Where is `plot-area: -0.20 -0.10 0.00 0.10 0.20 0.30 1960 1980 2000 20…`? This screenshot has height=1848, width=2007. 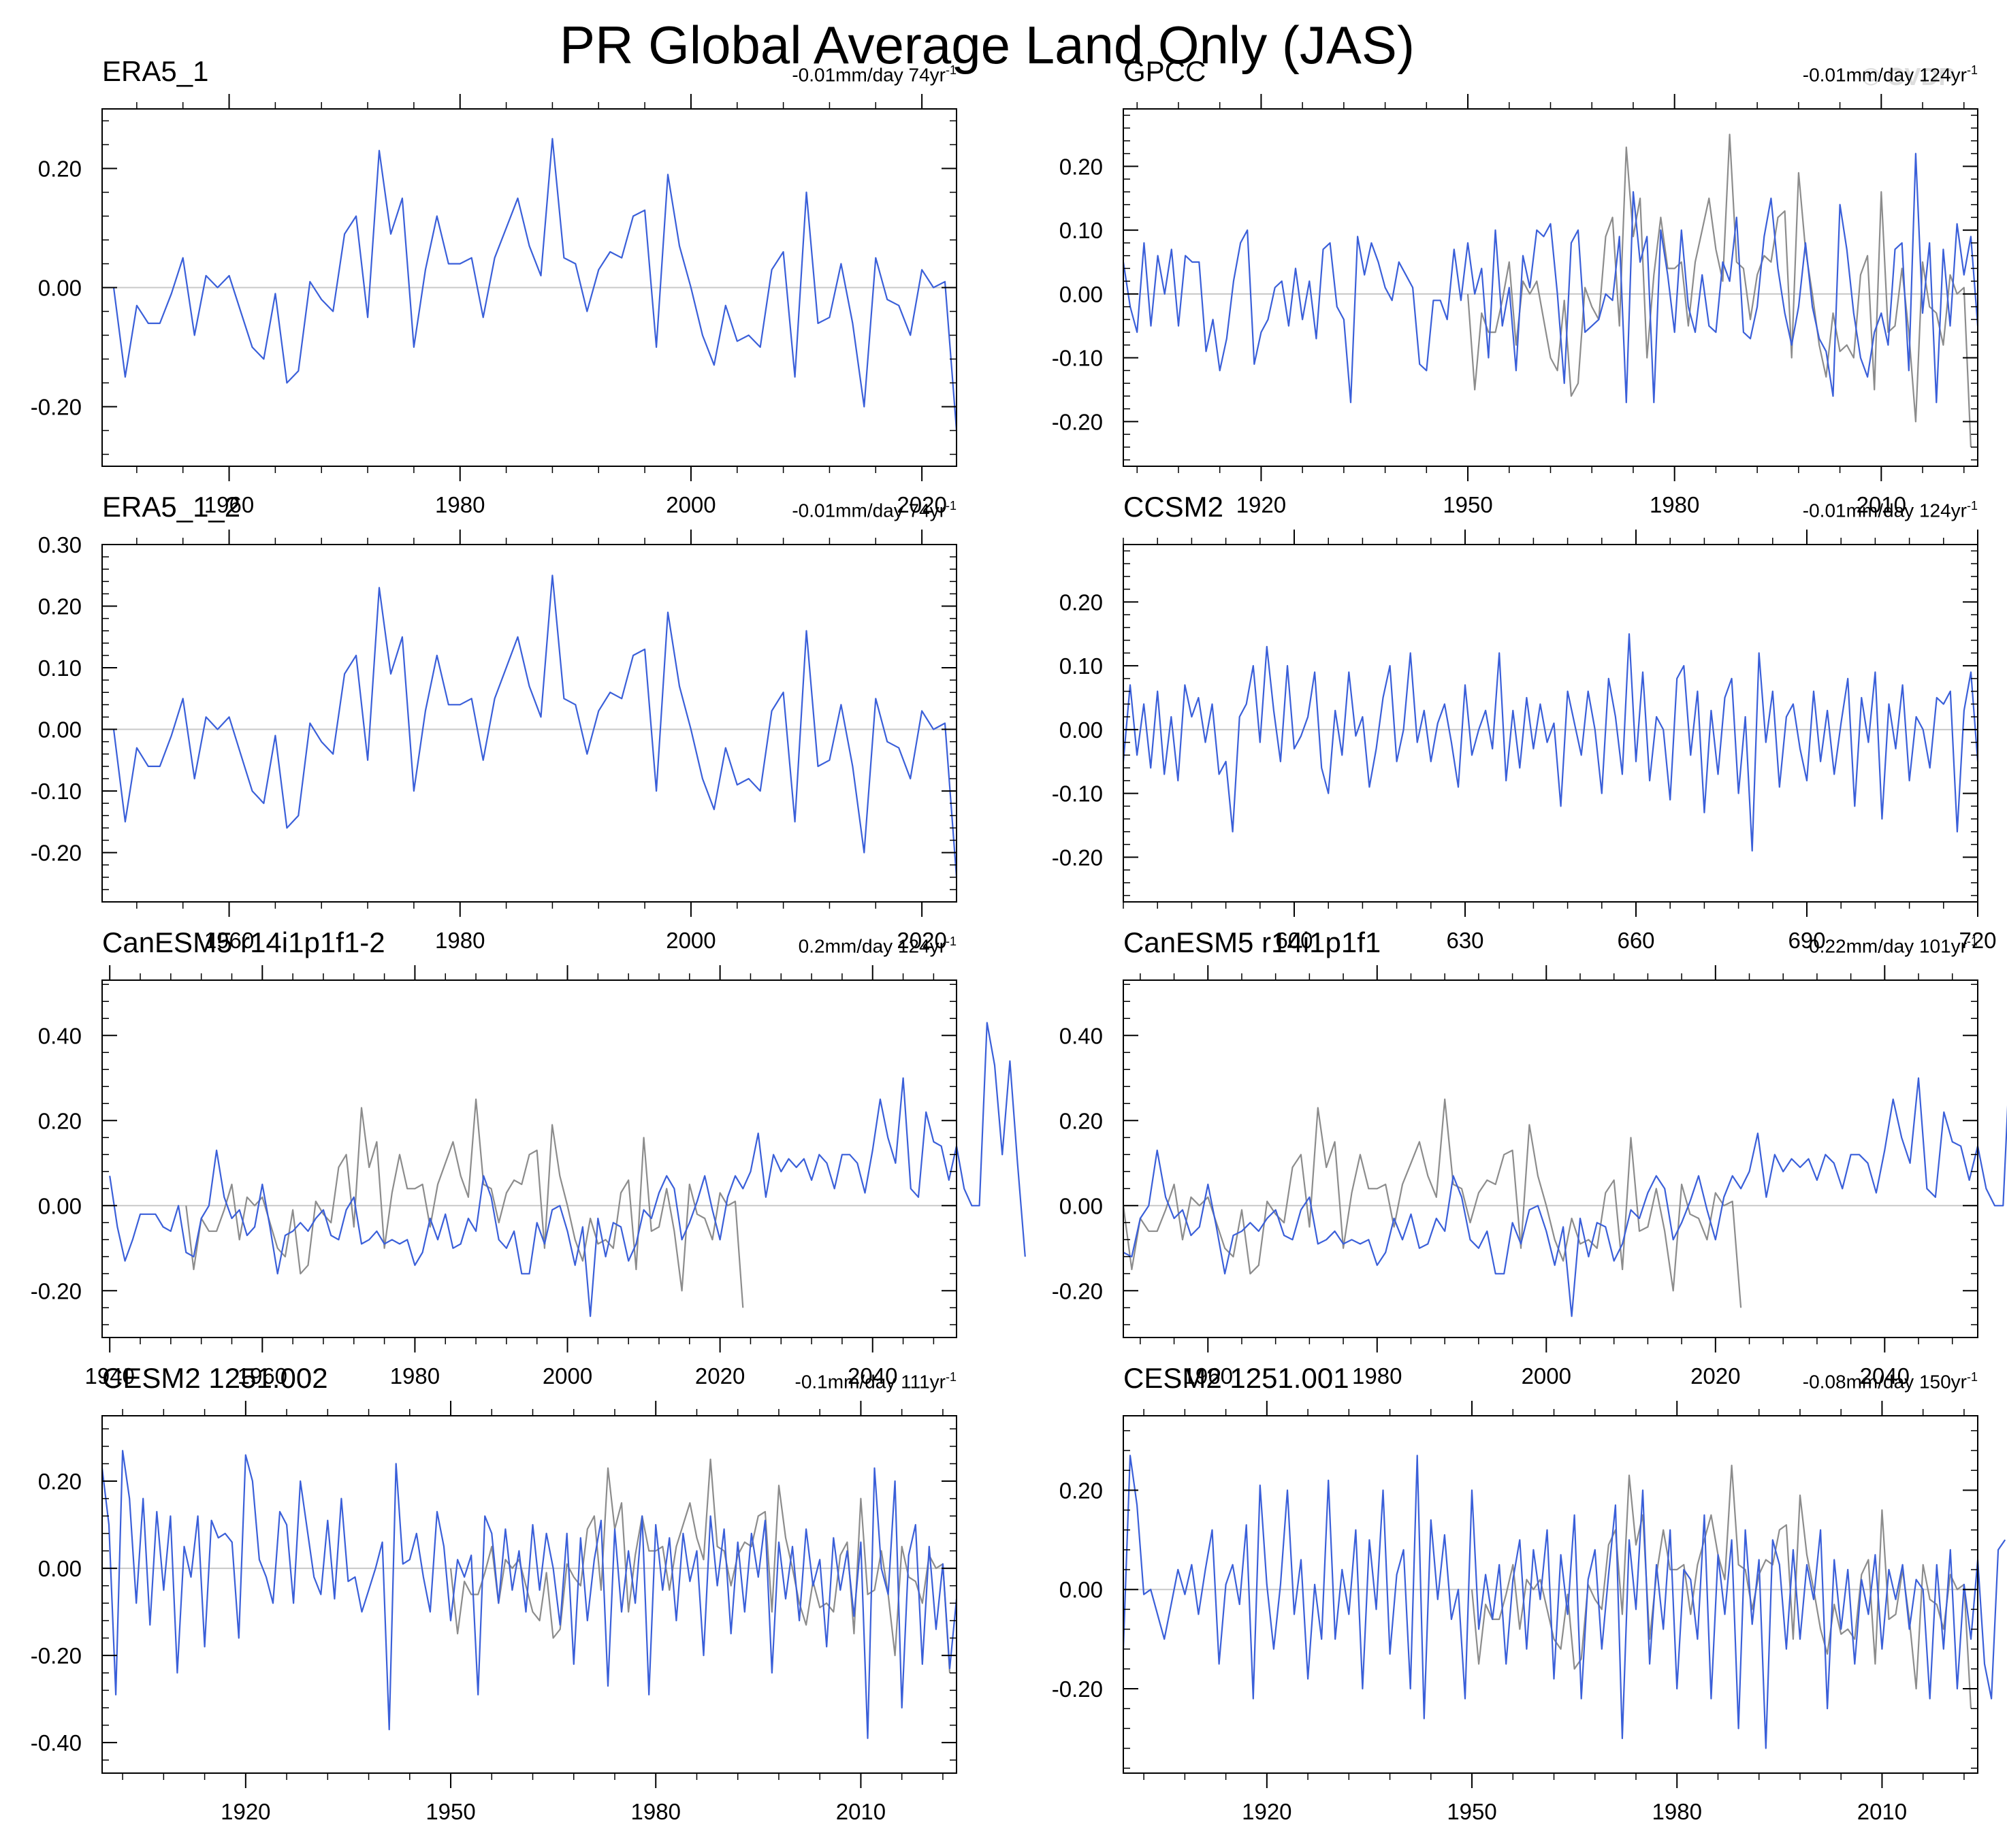 plot-area: -0.20 -0.10 0.00 0.10 0.20 0.30 1960 1980 2000 20… is located at coordinates (494, 741).